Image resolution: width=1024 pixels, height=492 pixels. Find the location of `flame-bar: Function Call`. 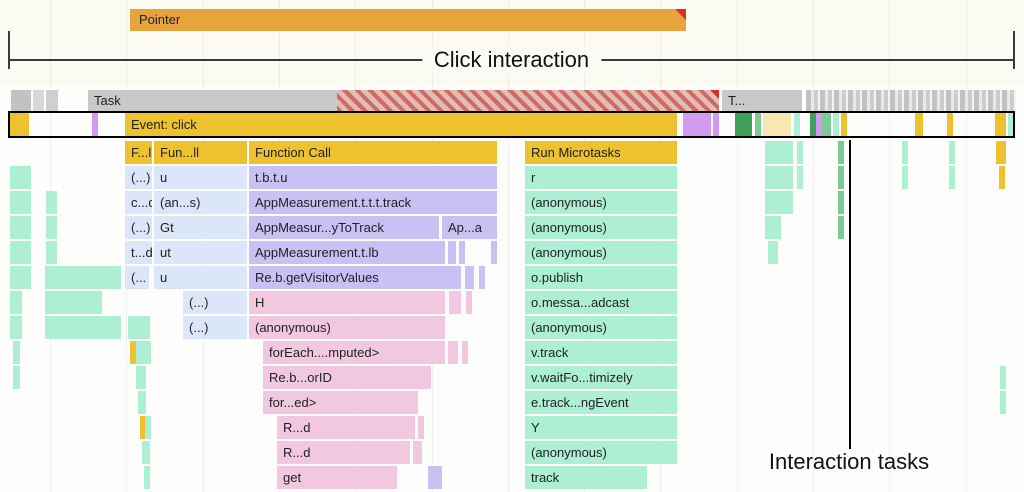

flame-bar: Function Call is located at coordinates (373, 152).